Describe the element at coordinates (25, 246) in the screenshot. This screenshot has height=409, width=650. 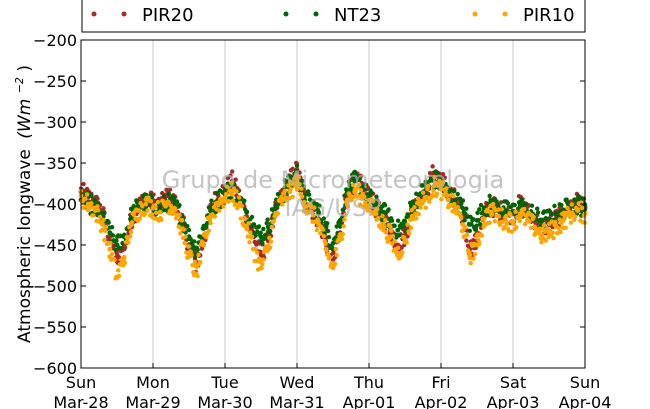
I see `y-axis-label-text: Atmospheric longwave` at that location.